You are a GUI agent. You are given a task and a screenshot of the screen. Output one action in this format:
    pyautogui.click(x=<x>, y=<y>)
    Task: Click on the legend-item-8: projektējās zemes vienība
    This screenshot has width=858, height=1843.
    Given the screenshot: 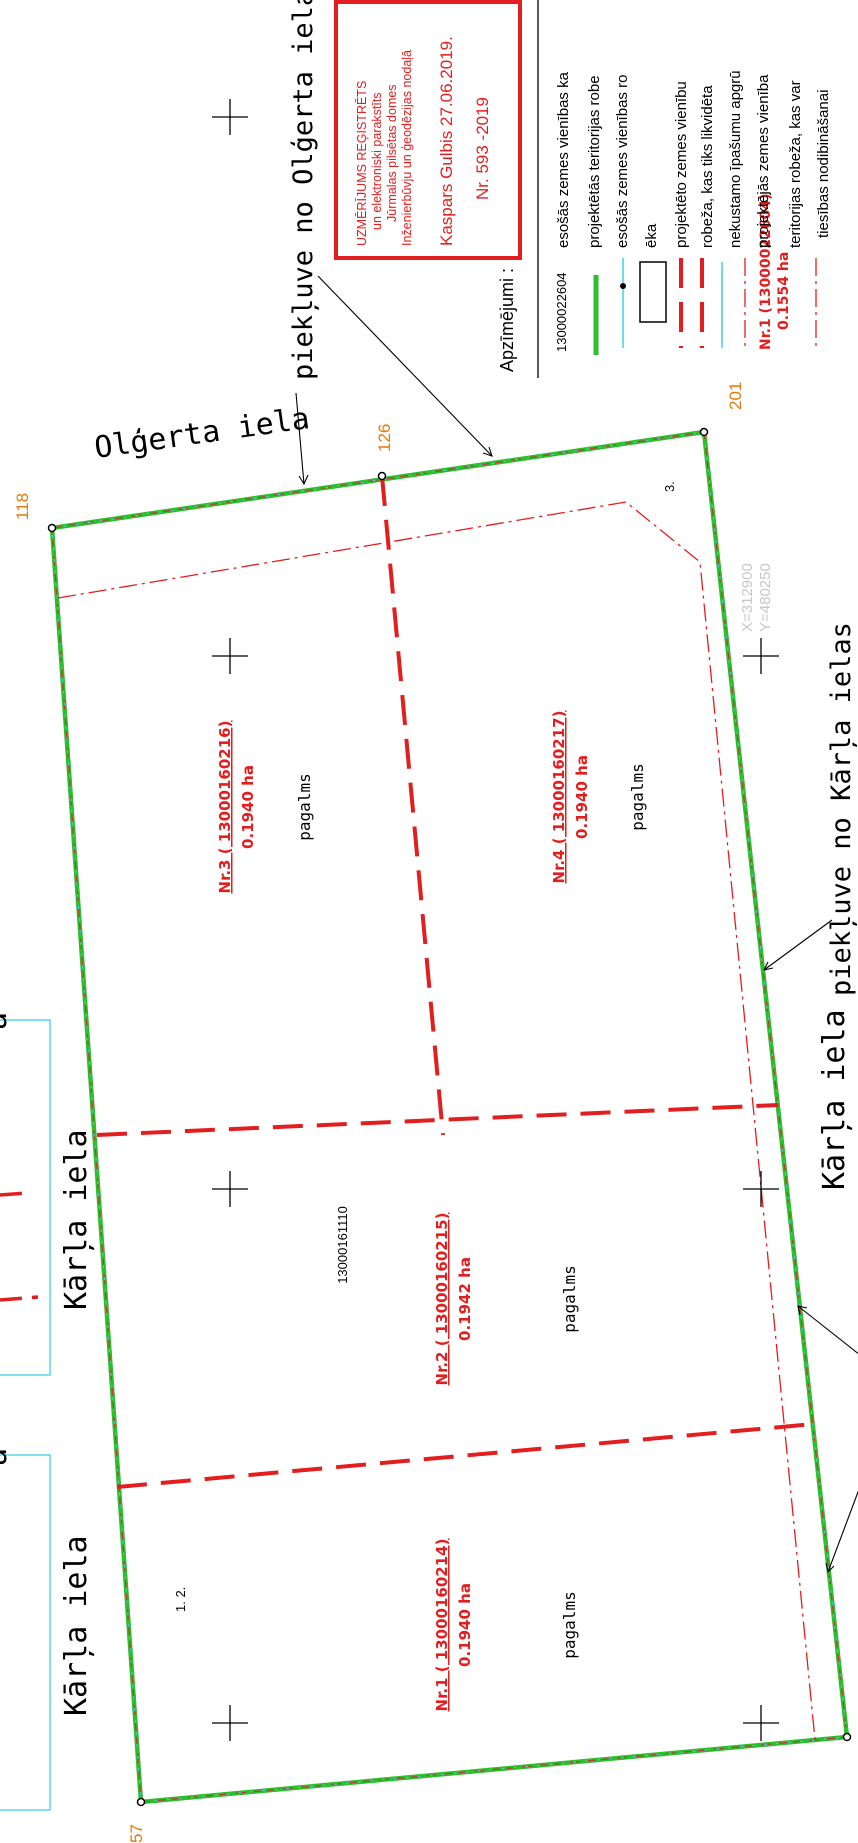 What is the action you would take?
    pyautogui.click(x=763, y=161)
    